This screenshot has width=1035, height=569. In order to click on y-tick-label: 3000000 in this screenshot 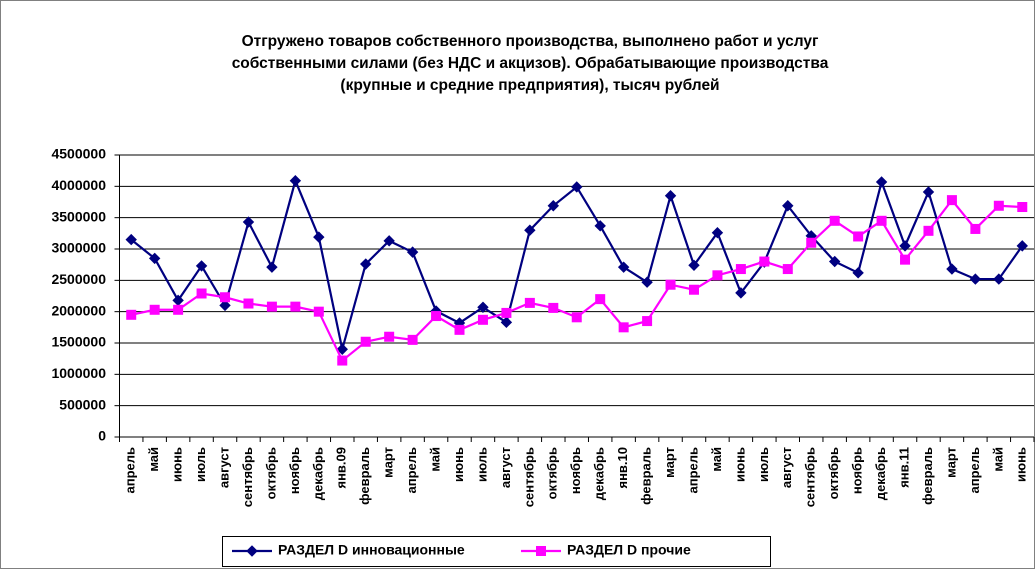, I will do `click(78, 248)`.